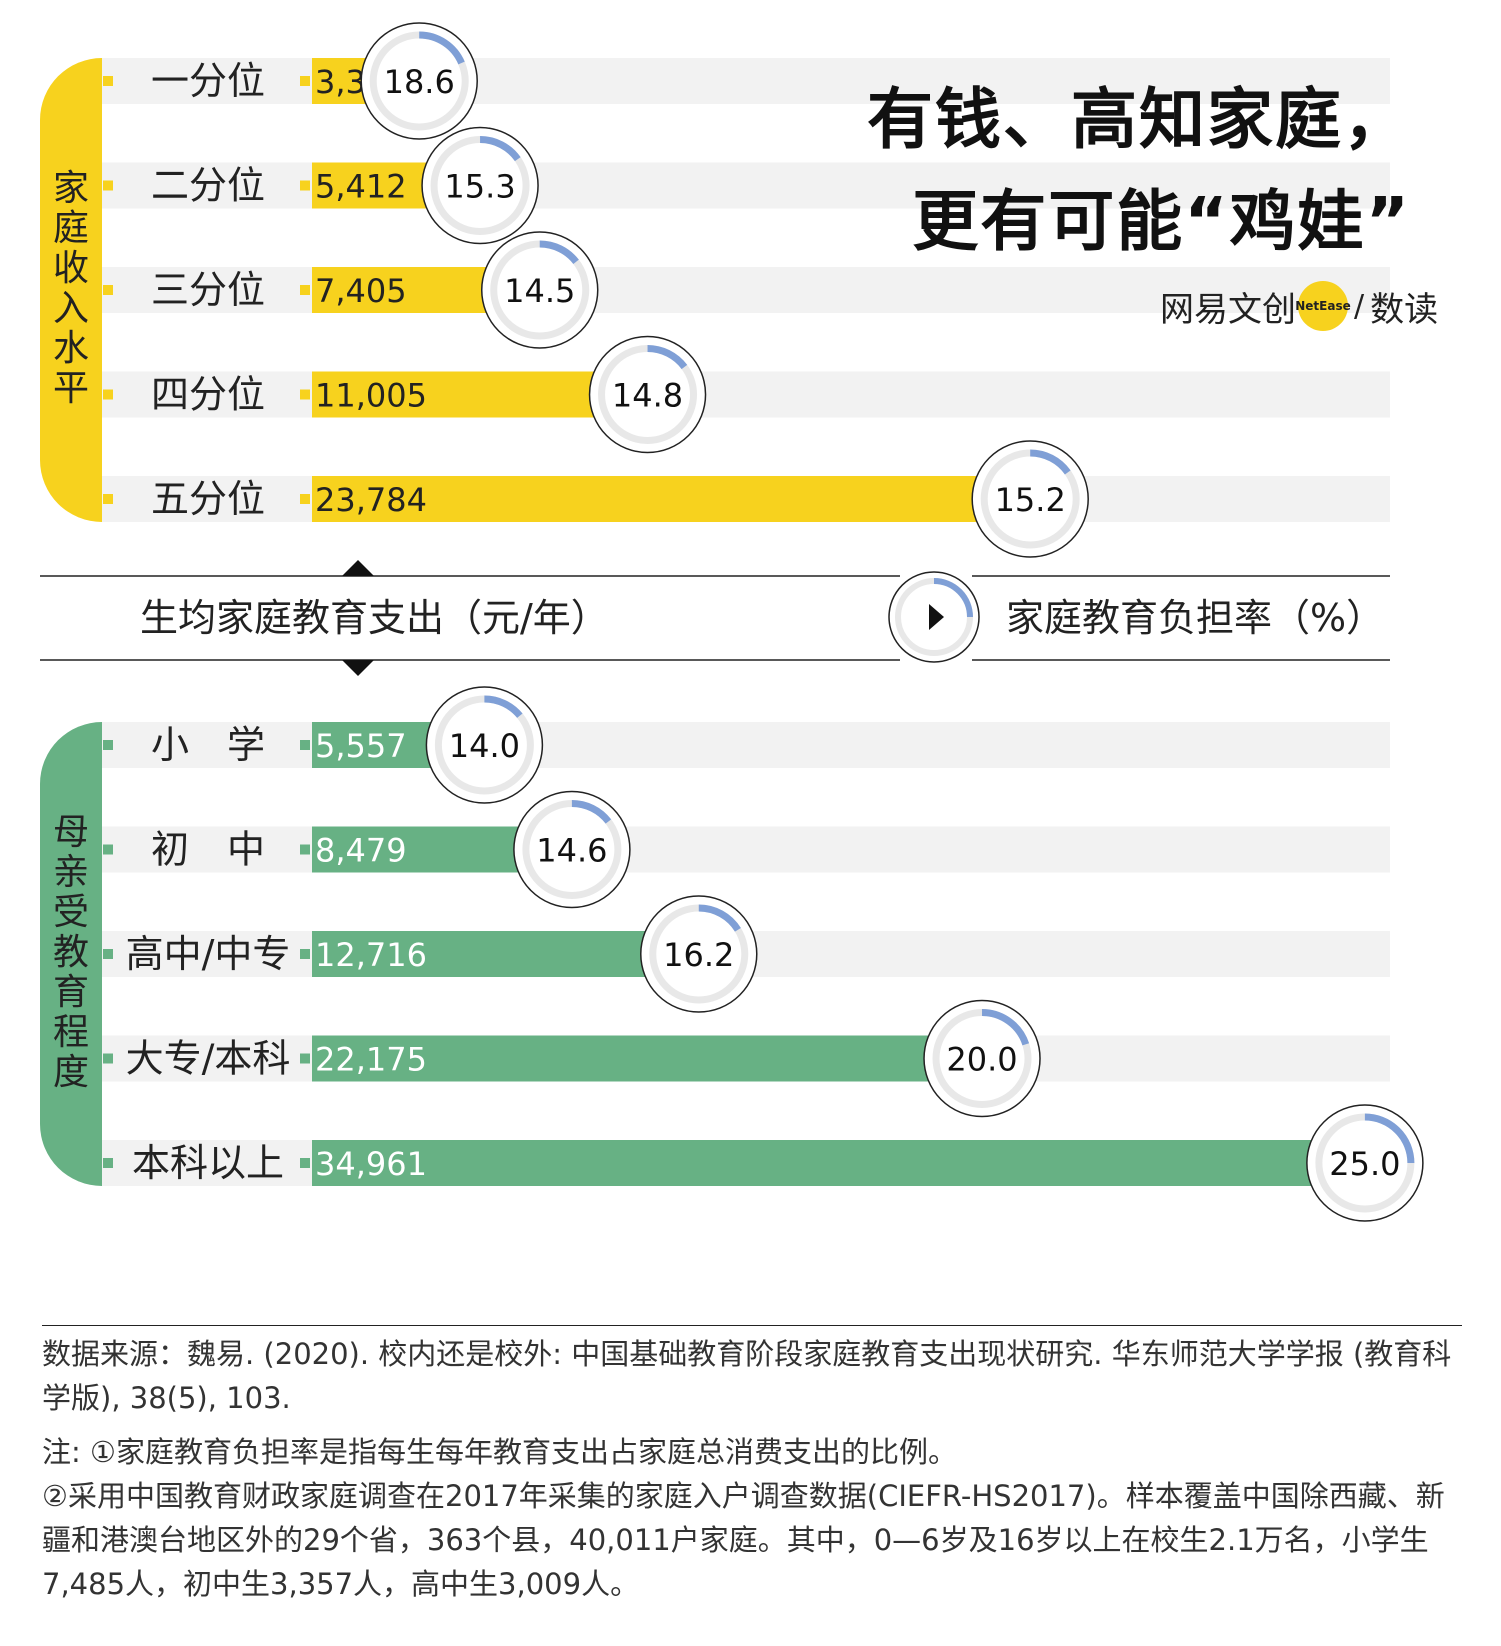  Describe the element at coordinates (371, 500) in the screenshot. I see `value-label: 23,784` at that location.